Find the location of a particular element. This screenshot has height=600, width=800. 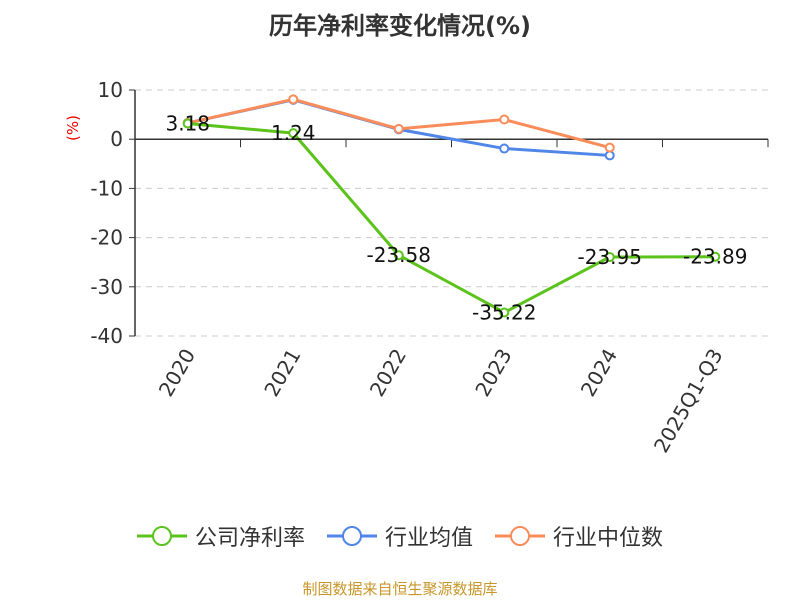

legend-item: 行业均值 is located at coordinates (399, 536).